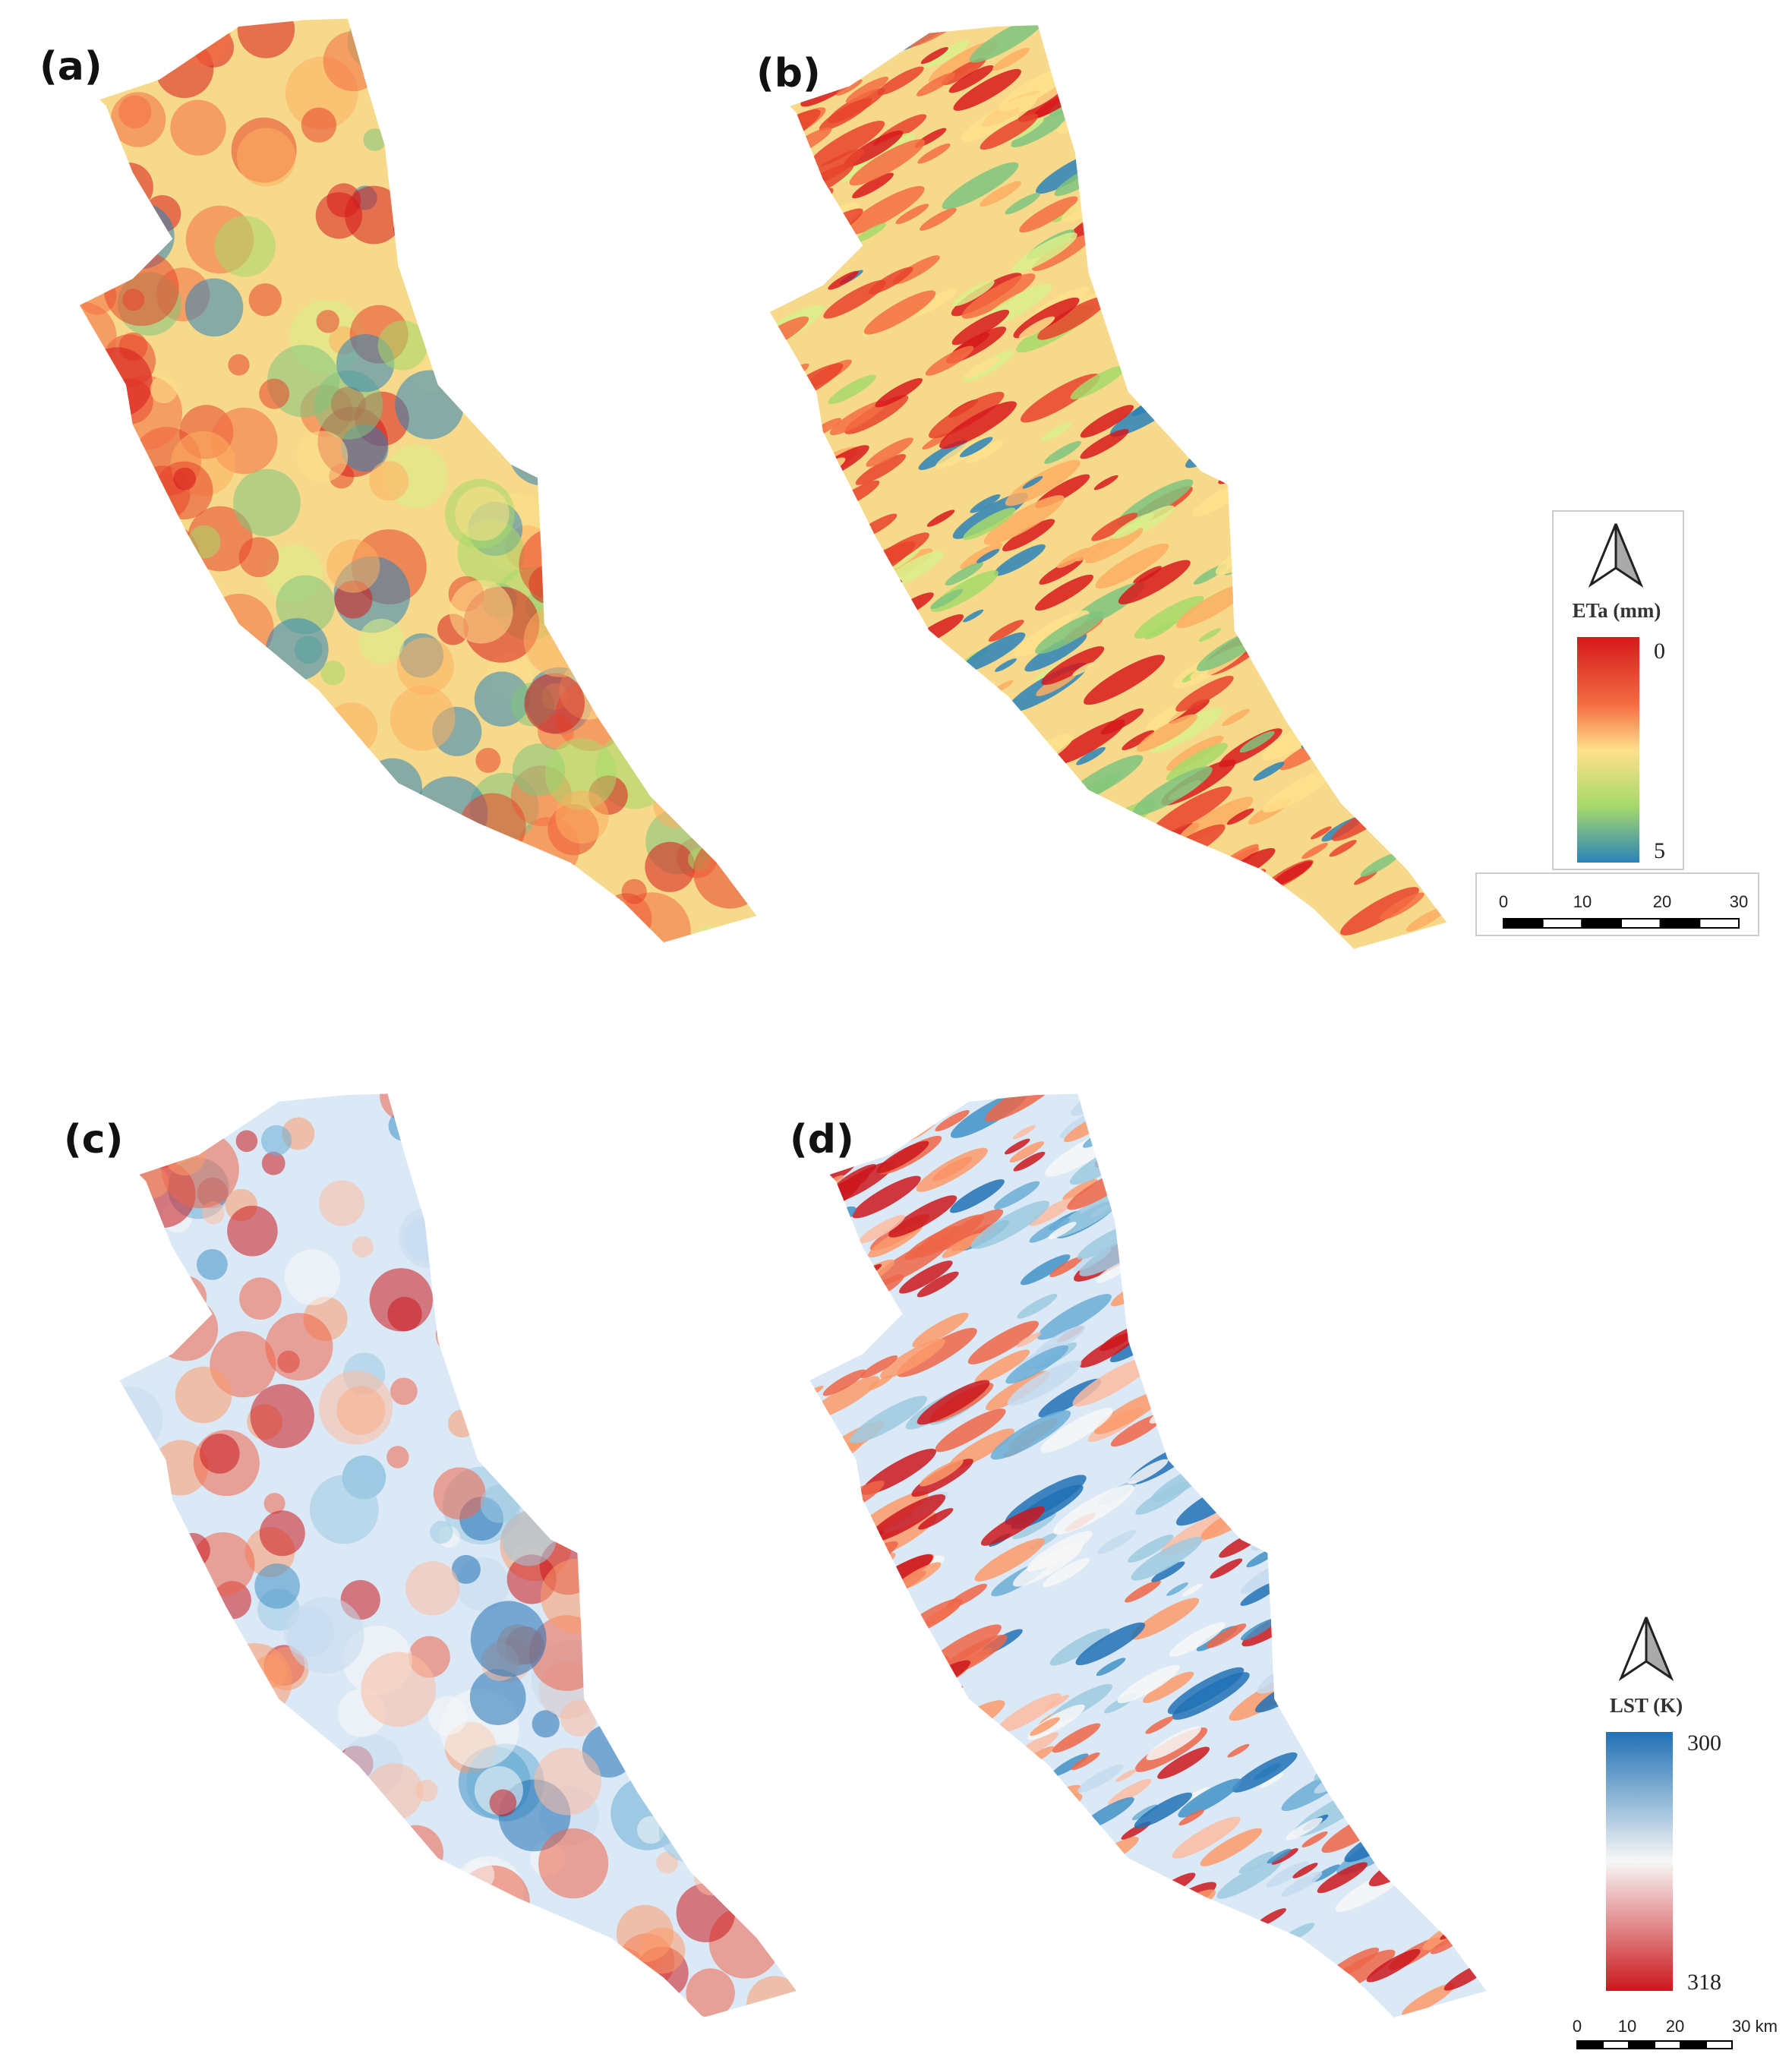 This screenshot has height=2060, width=1792. I want to click on scale-segment, so click(1590, 2044).